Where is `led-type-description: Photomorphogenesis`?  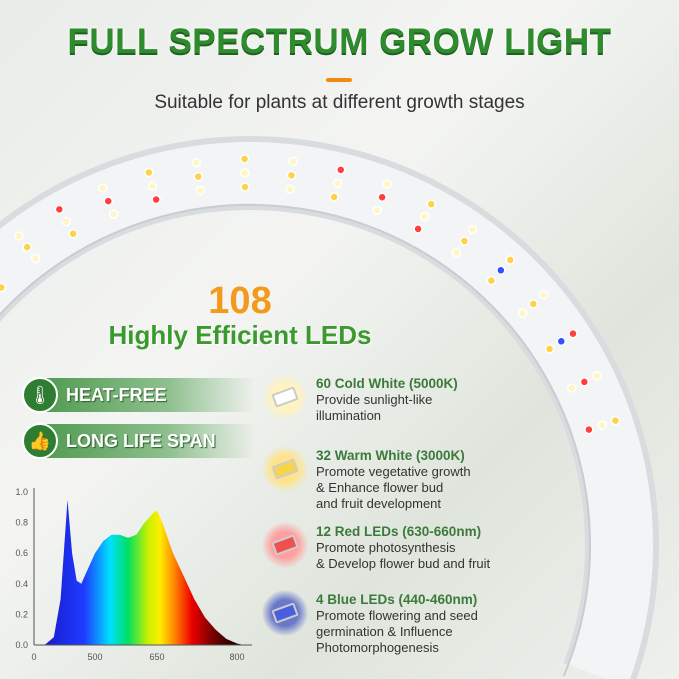 led-type-description: Photomorphogenesis is located at coordinates (377, 647).